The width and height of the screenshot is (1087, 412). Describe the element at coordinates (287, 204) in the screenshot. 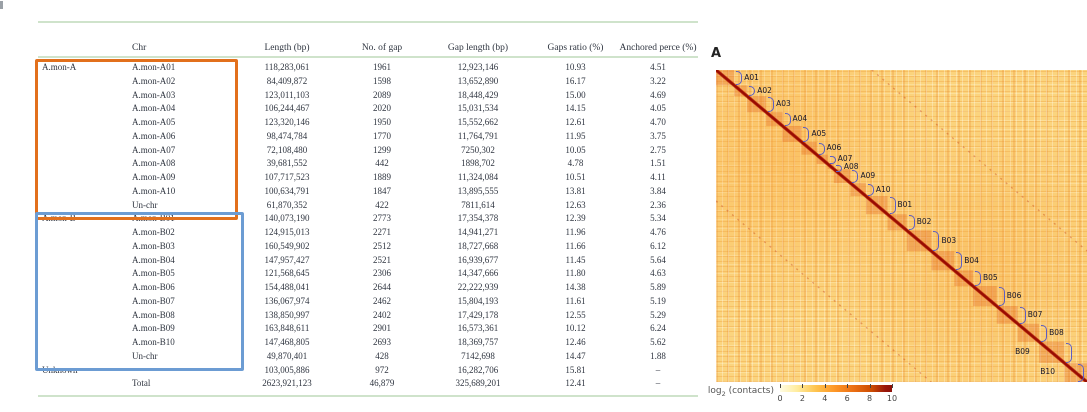

I see `cell-length: 61,870,352` at that location.